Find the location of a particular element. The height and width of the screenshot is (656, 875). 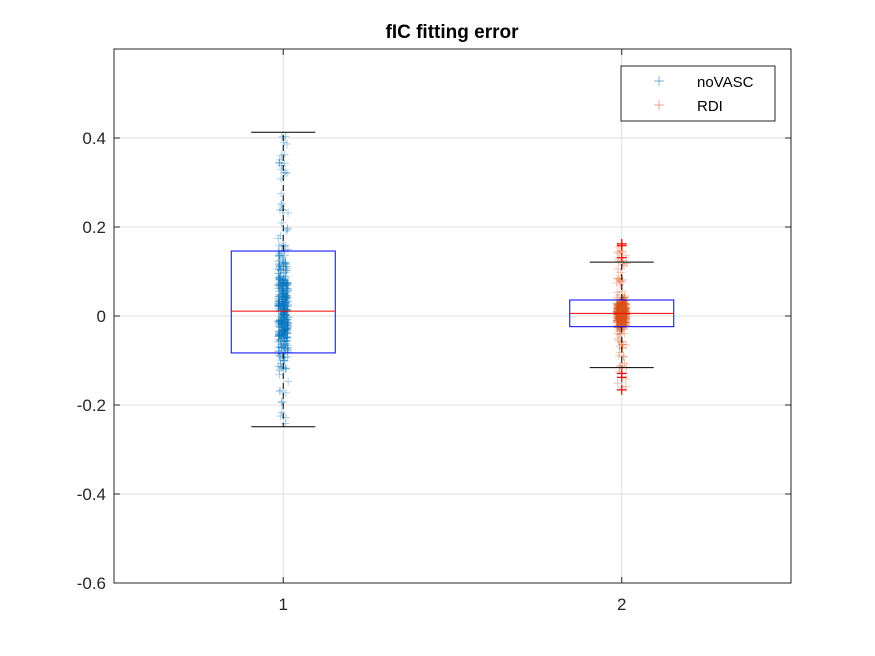

scatter-cluster-rdi is located at coordinates (621, 317).